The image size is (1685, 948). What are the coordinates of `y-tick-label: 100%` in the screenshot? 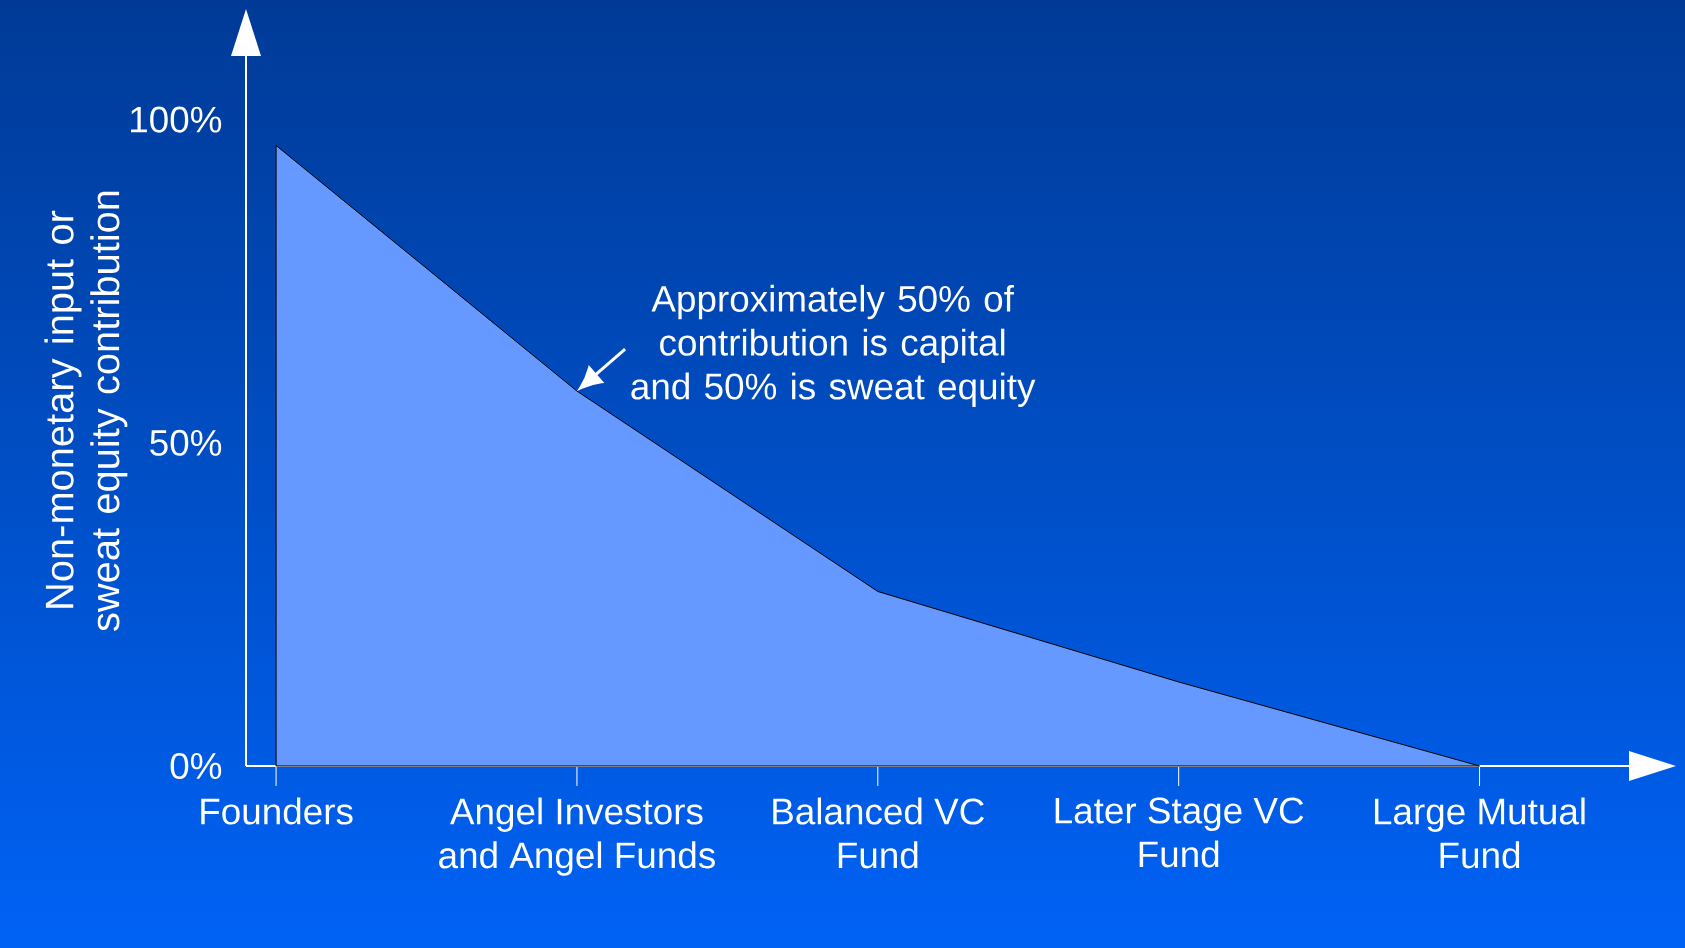 It's located at (176, 119).